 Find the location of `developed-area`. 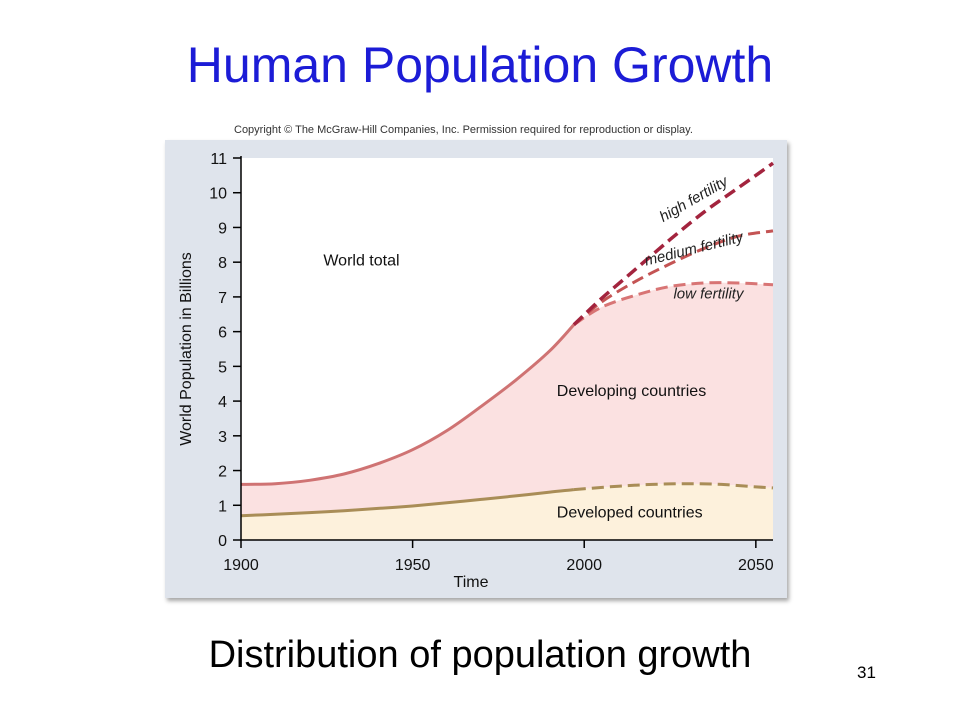

developed-area is located at coordinates (507, 511).